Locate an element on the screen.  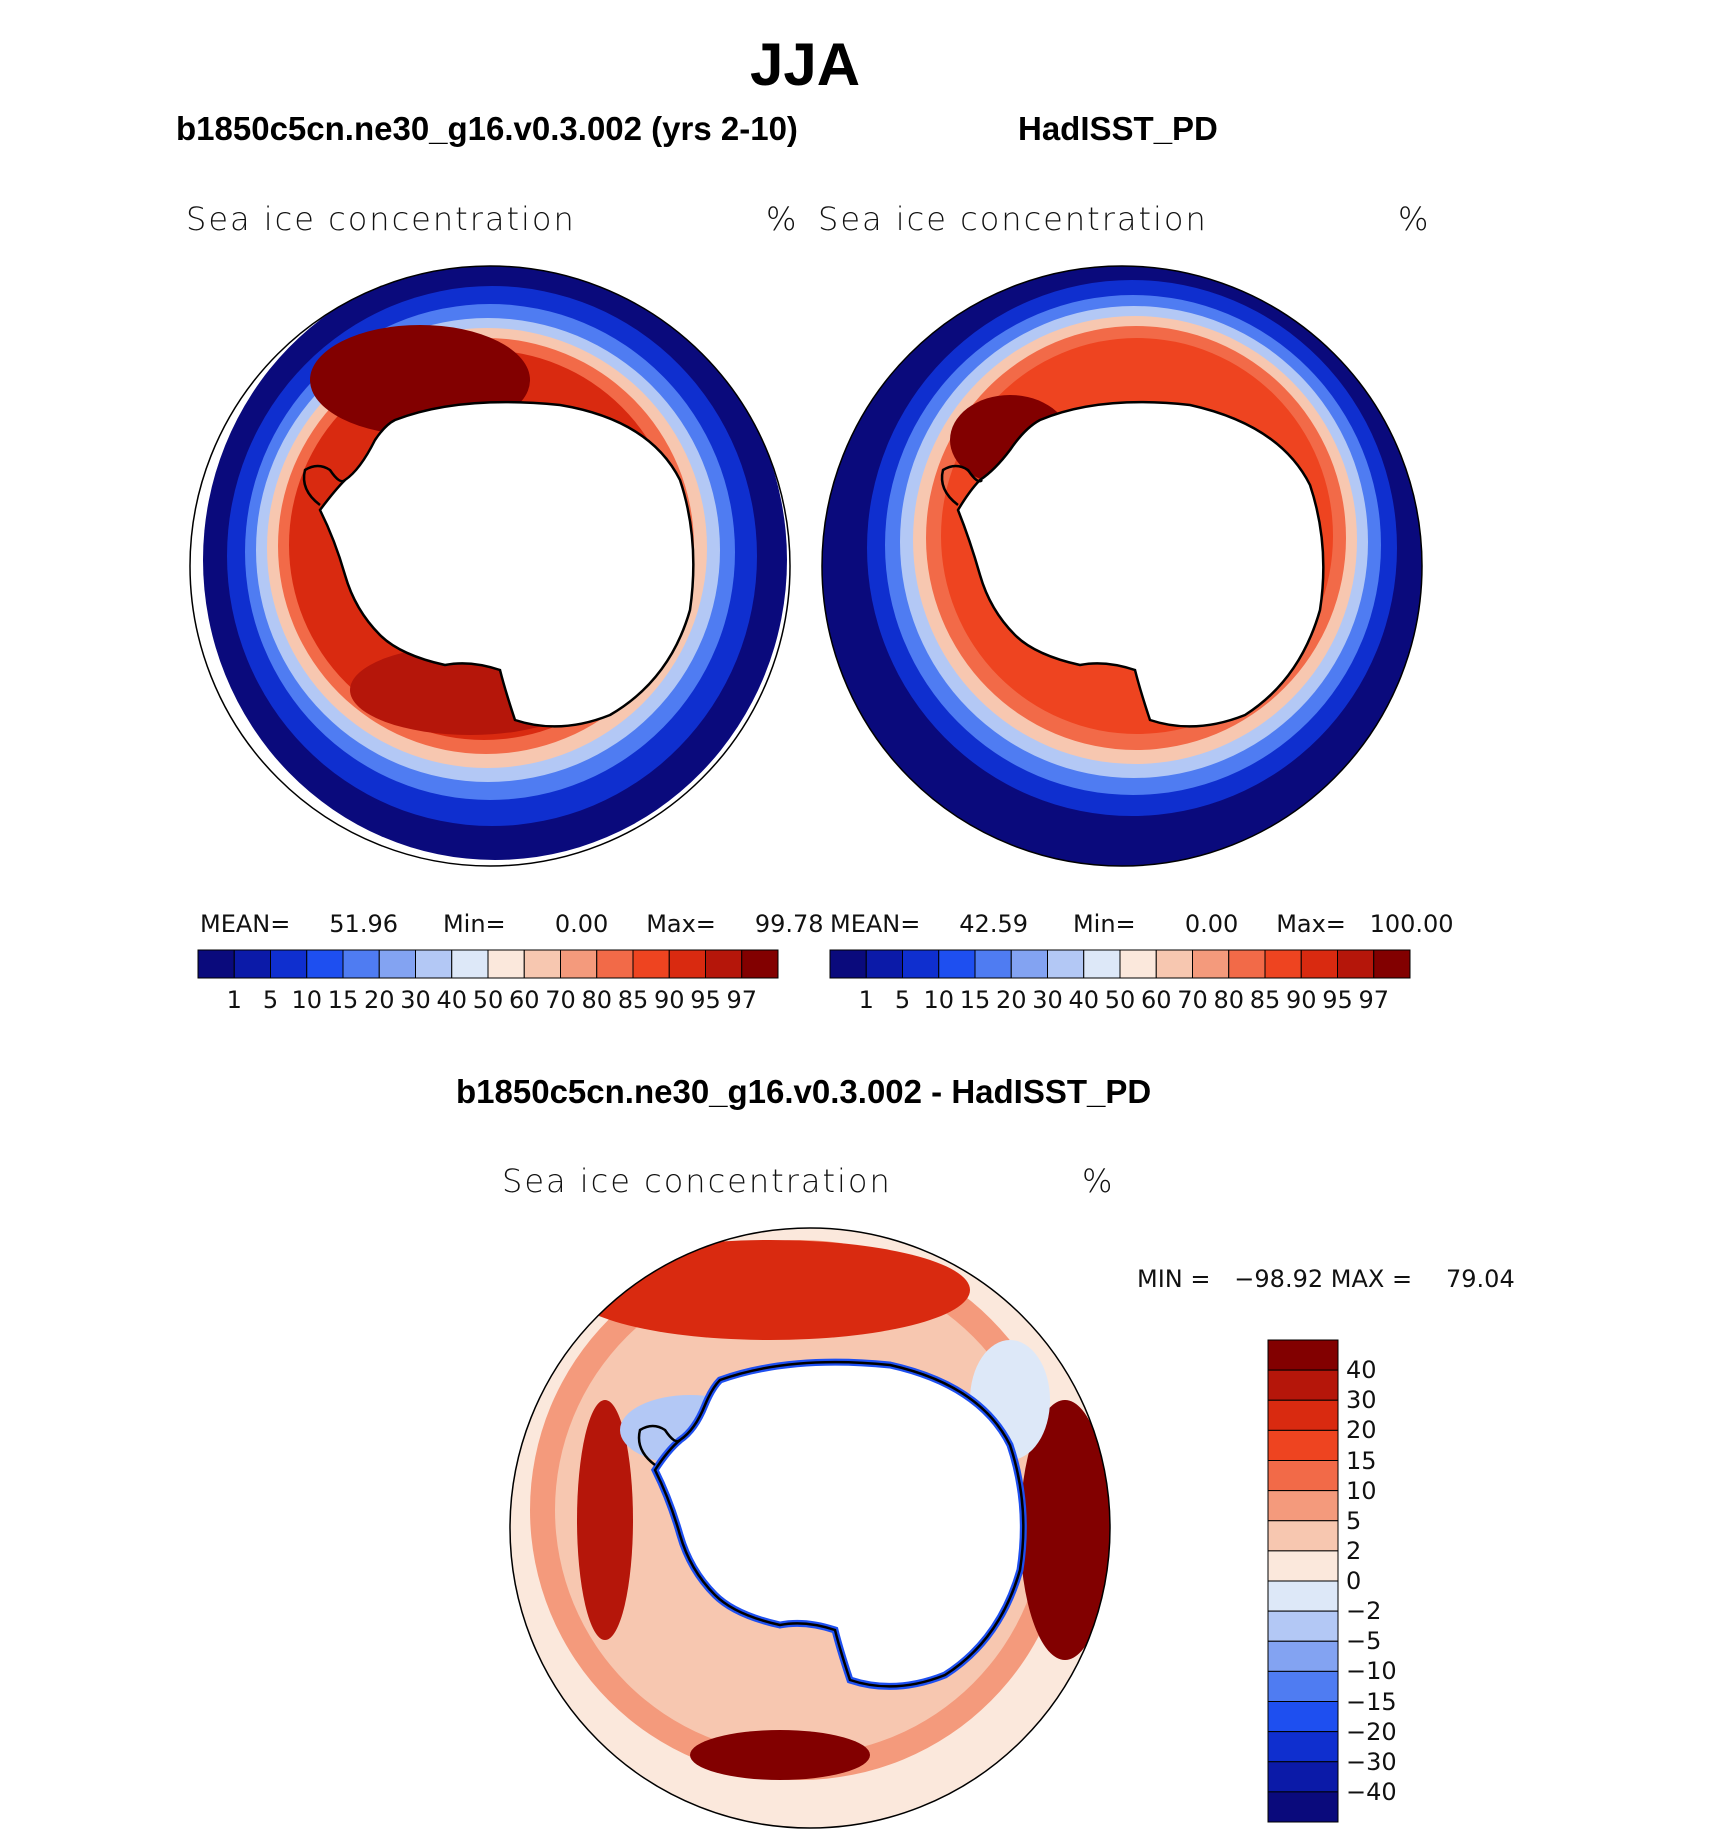
panel2-max-value: 100.00 is located at coordinates (1411, 924).